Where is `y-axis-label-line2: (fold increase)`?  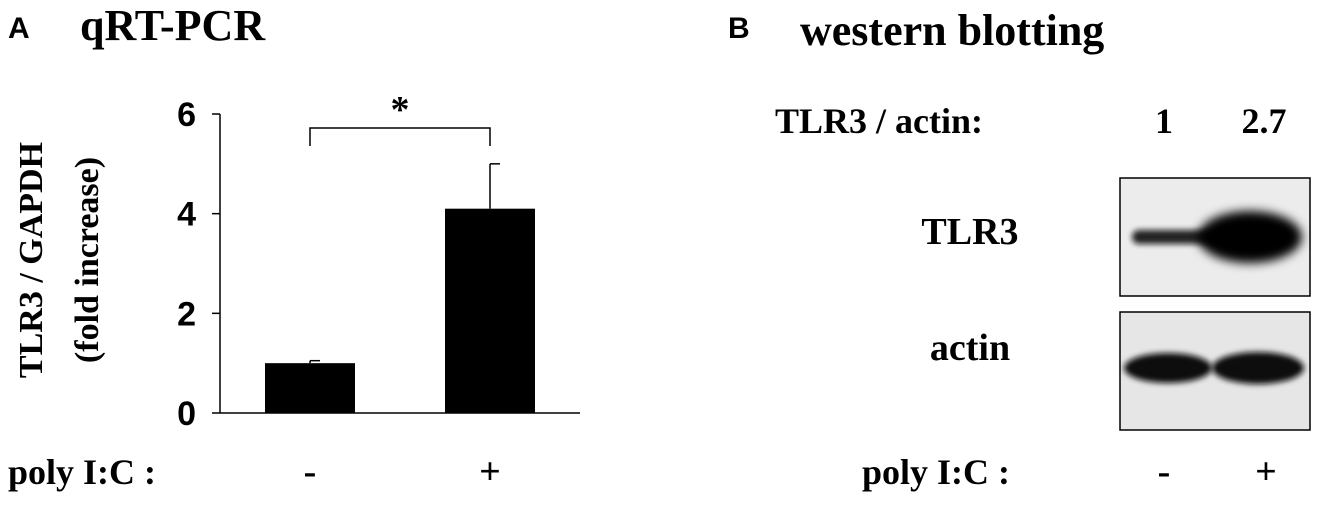 y-axis-label-line2: (fold increase) is located at coordinates (87, 260).